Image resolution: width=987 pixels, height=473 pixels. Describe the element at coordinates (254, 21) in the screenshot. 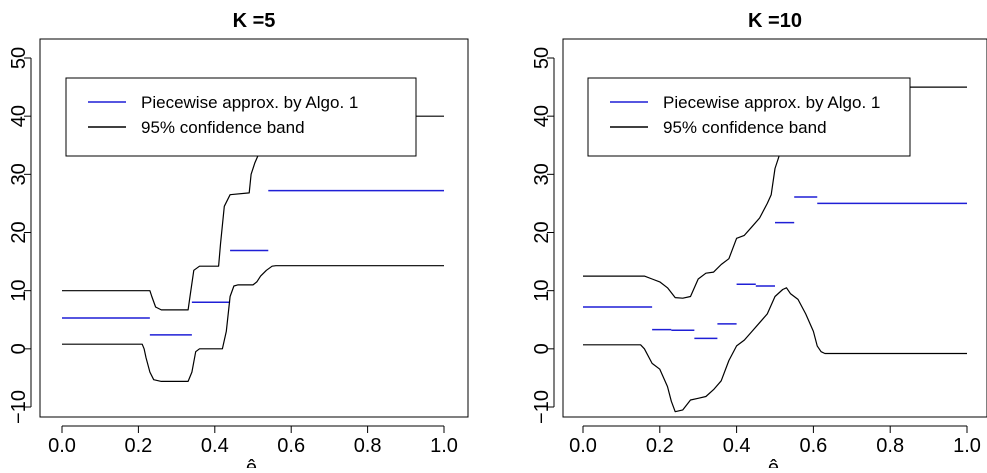

I see `chart-title: K =5` at that location.